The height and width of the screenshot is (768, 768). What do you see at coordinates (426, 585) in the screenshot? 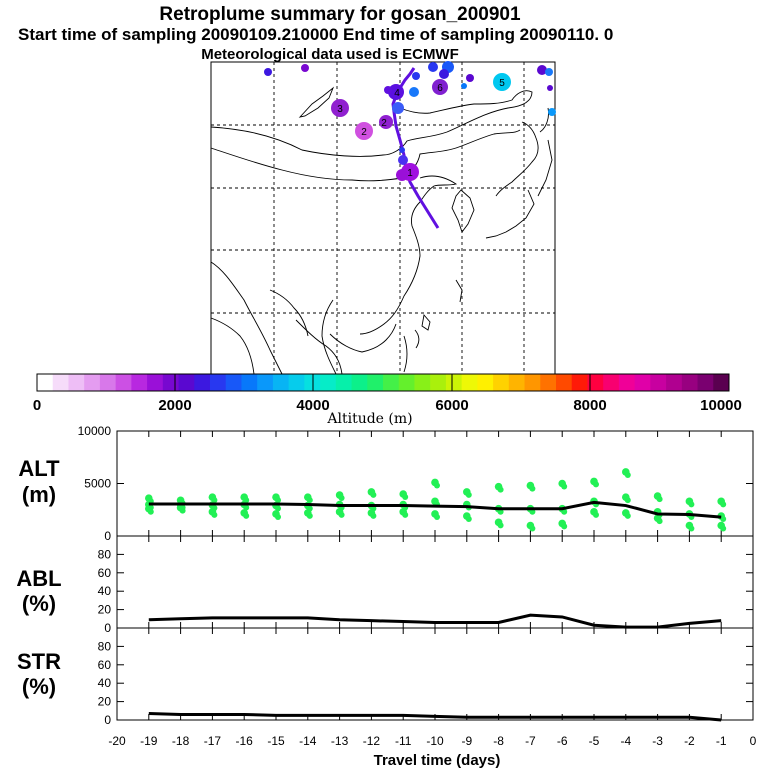
I see `abl-panel: 0 20 40 60 80` at bounding box center [426, 585].